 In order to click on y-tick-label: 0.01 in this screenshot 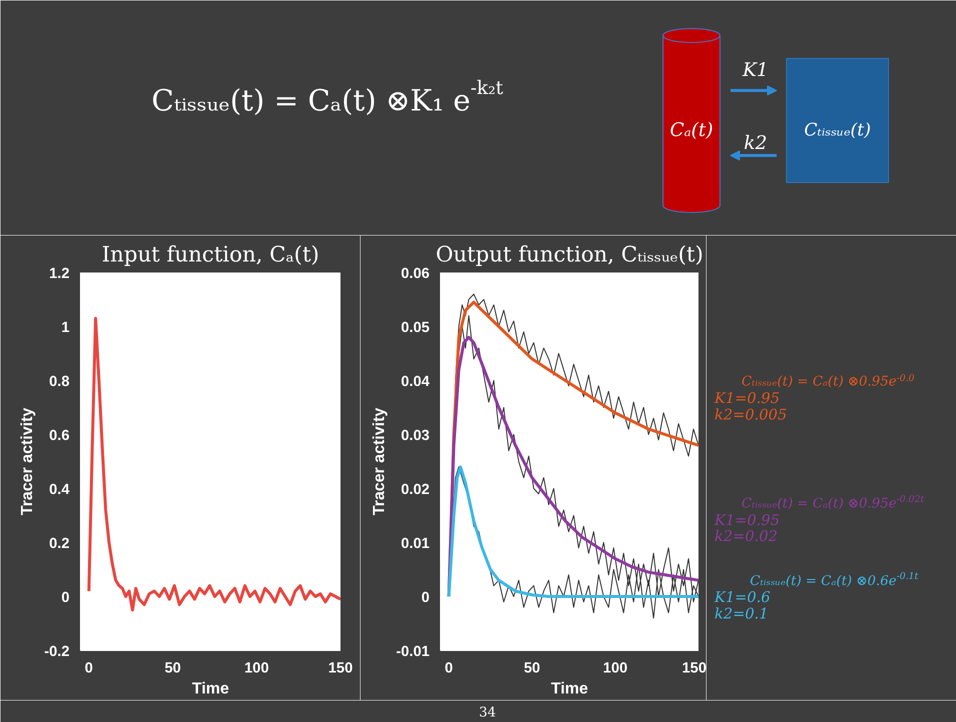, I will do `click(415, 544)`.